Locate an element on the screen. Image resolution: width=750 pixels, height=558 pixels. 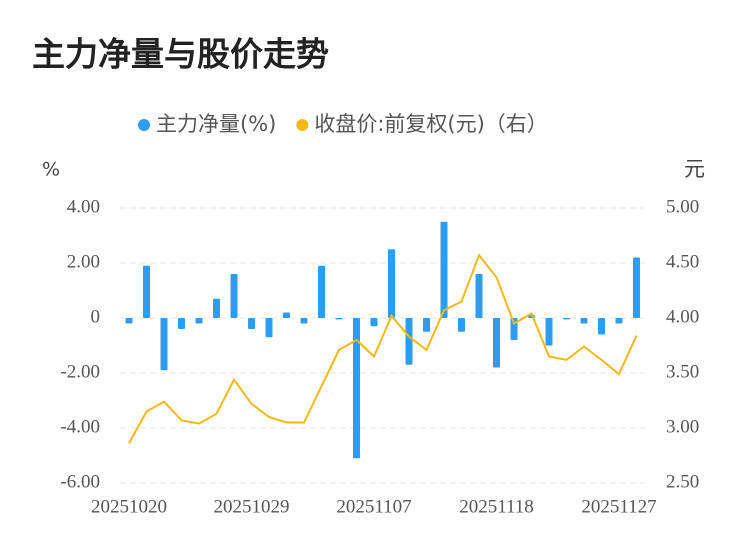
x-tick-label: 20251107 is located at coordinates (373, 506).